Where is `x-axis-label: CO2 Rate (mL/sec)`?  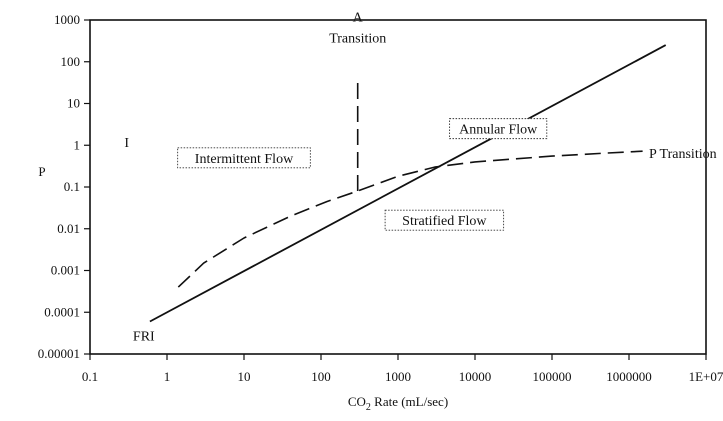 x-axis-label: CO2 Rate (mL/sec) is located at coordinates (398, 403).